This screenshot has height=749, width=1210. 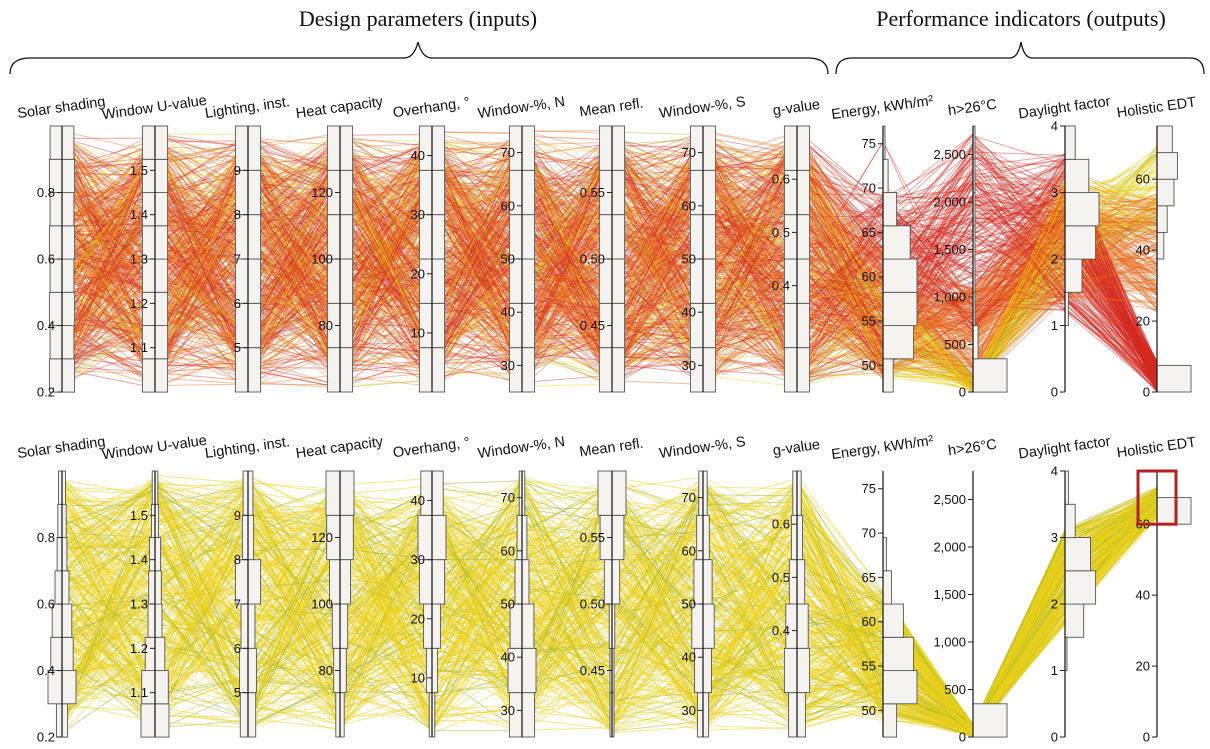 I want to click on tick-label: 3, so click(x=1054, y=192).